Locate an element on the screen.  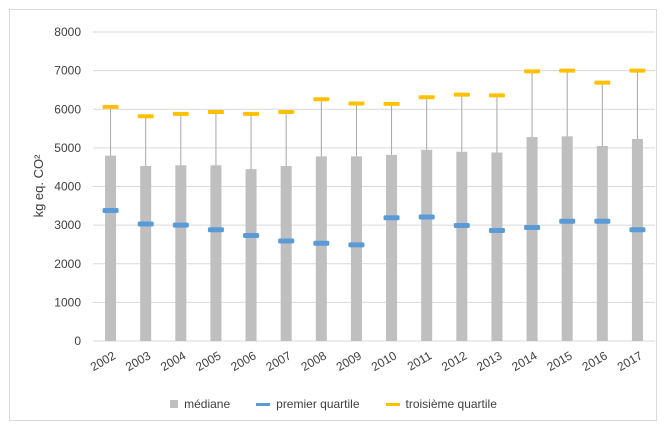
legend-label-premier-quartile: premier quartile is located at coordinates (318, 404).